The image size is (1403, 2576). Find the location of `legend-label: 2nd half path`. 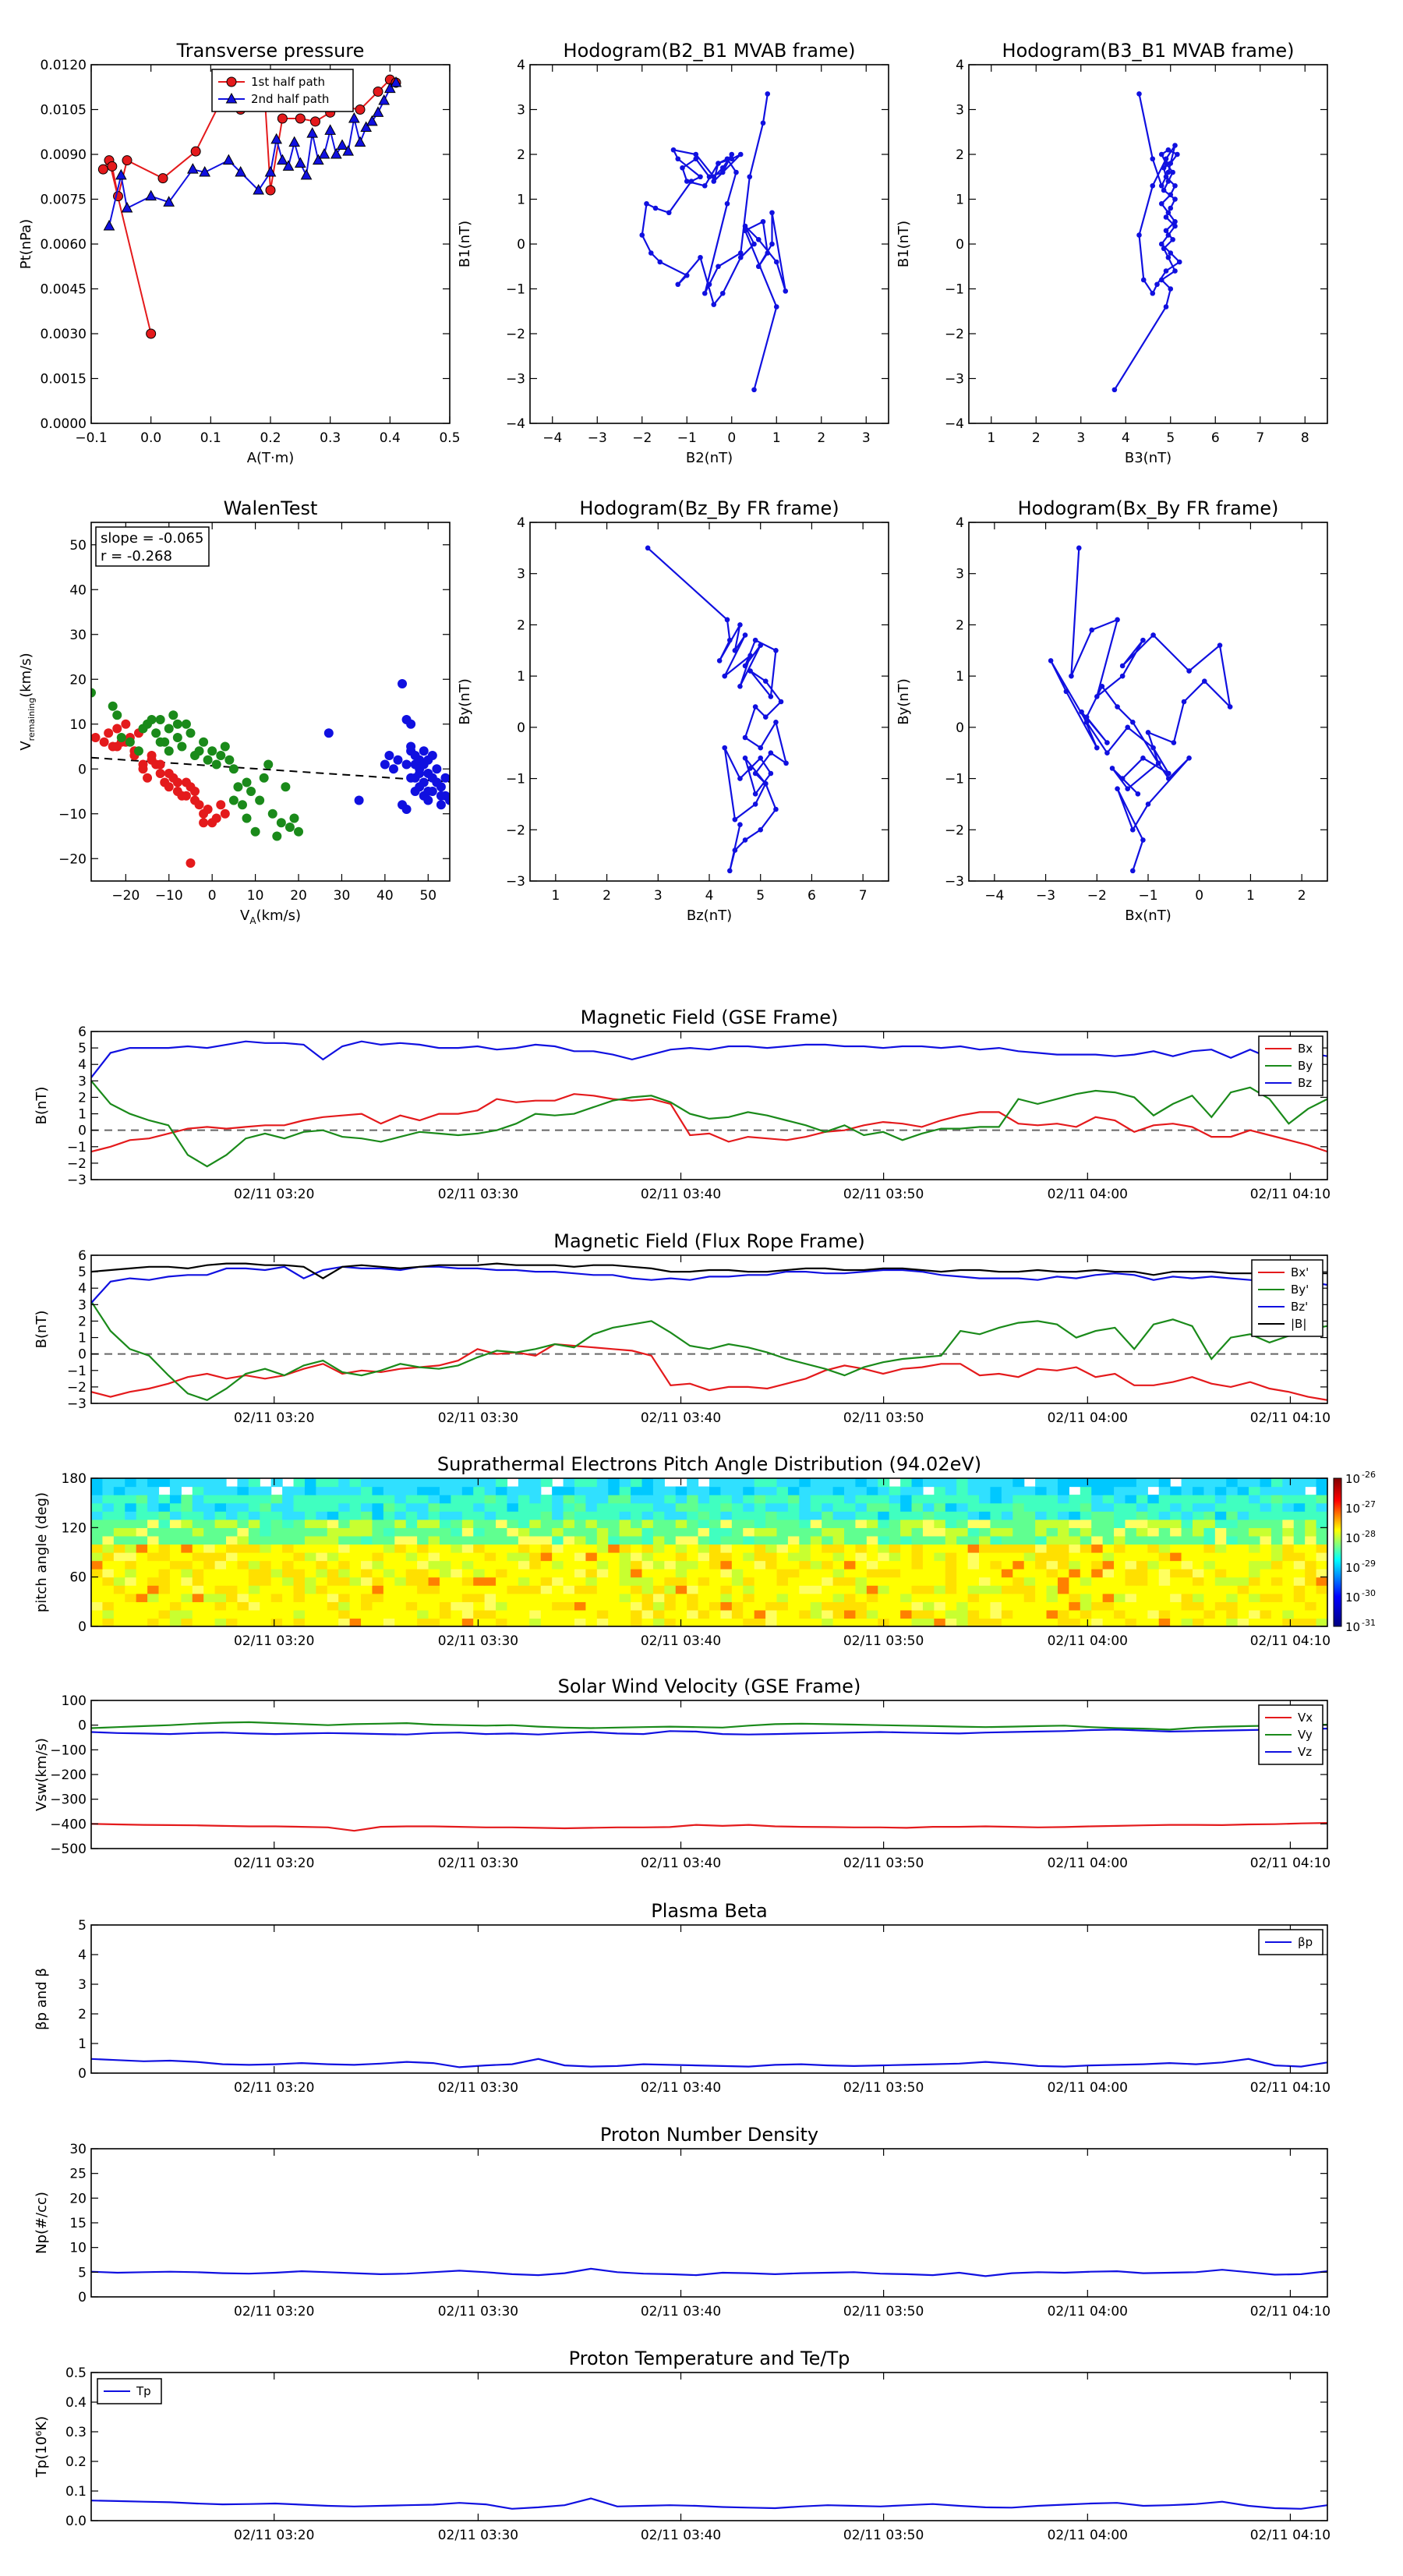

legend-label: 2nd half path is located at coordinates (290, 99).